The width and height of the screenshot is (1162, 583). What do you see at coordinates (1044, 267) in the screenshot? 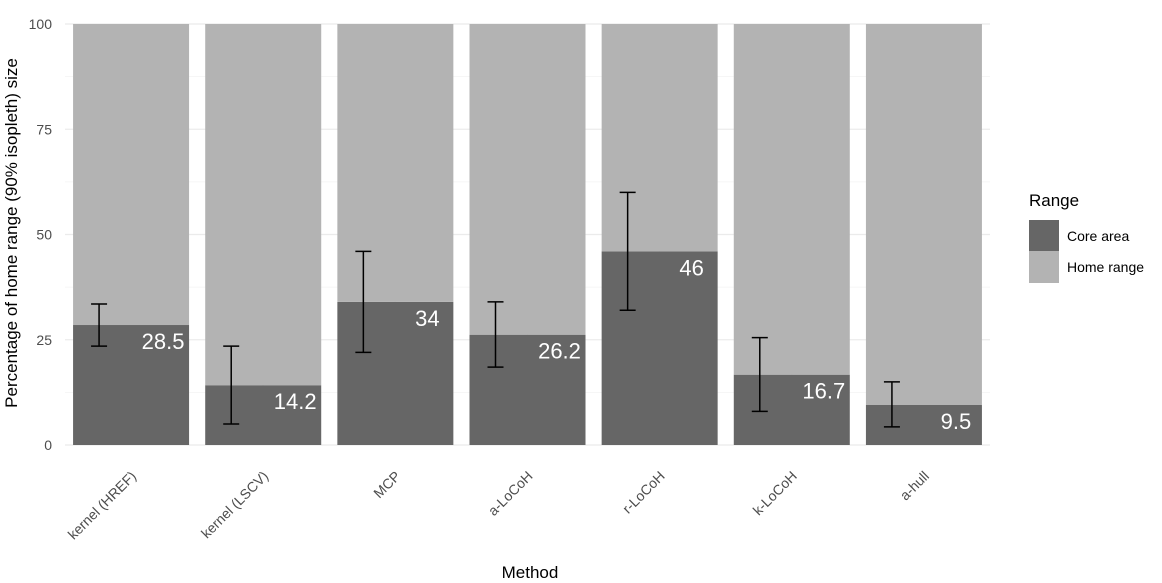
I see `legend-swatch-home-range` at bounding box center [1044, 267].